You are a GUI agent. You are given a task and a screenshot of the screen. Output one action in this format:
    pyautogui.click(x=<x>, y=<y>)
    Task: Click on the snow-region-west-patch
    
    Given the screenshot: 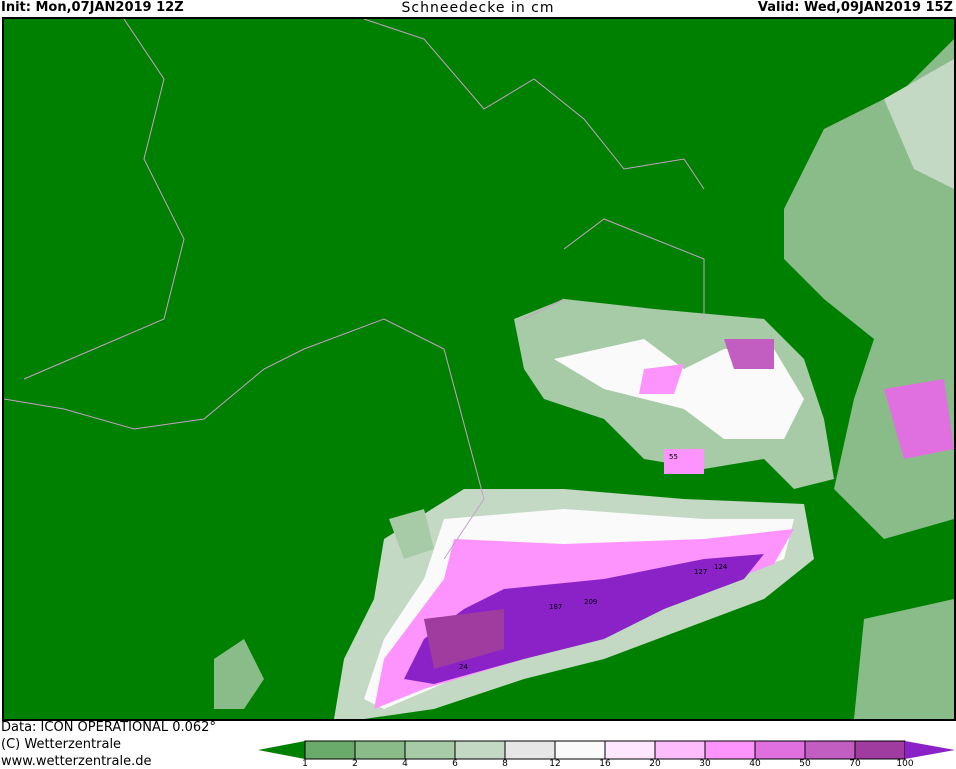 What is the action you would take?
    pyautogui.click(x=411, y=534)
    